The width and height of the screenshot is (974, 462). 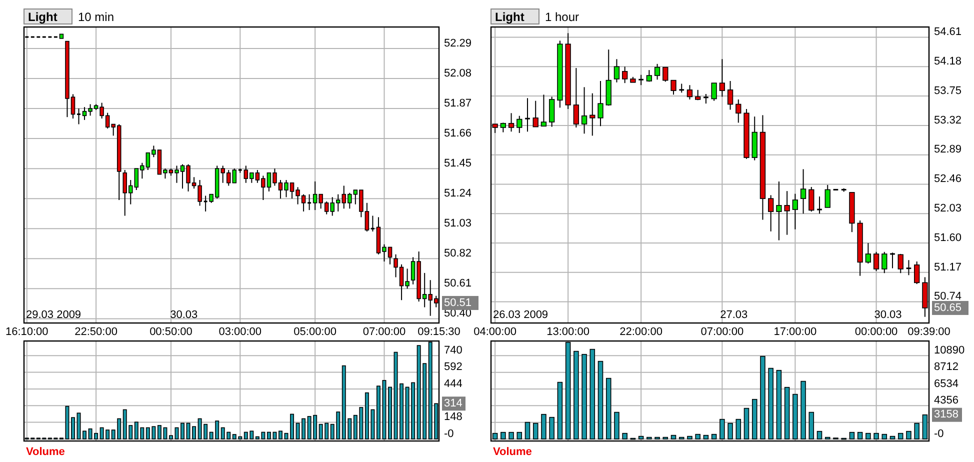 I want to click on y-tick-label: 50.74, so click(x=948, y=296).